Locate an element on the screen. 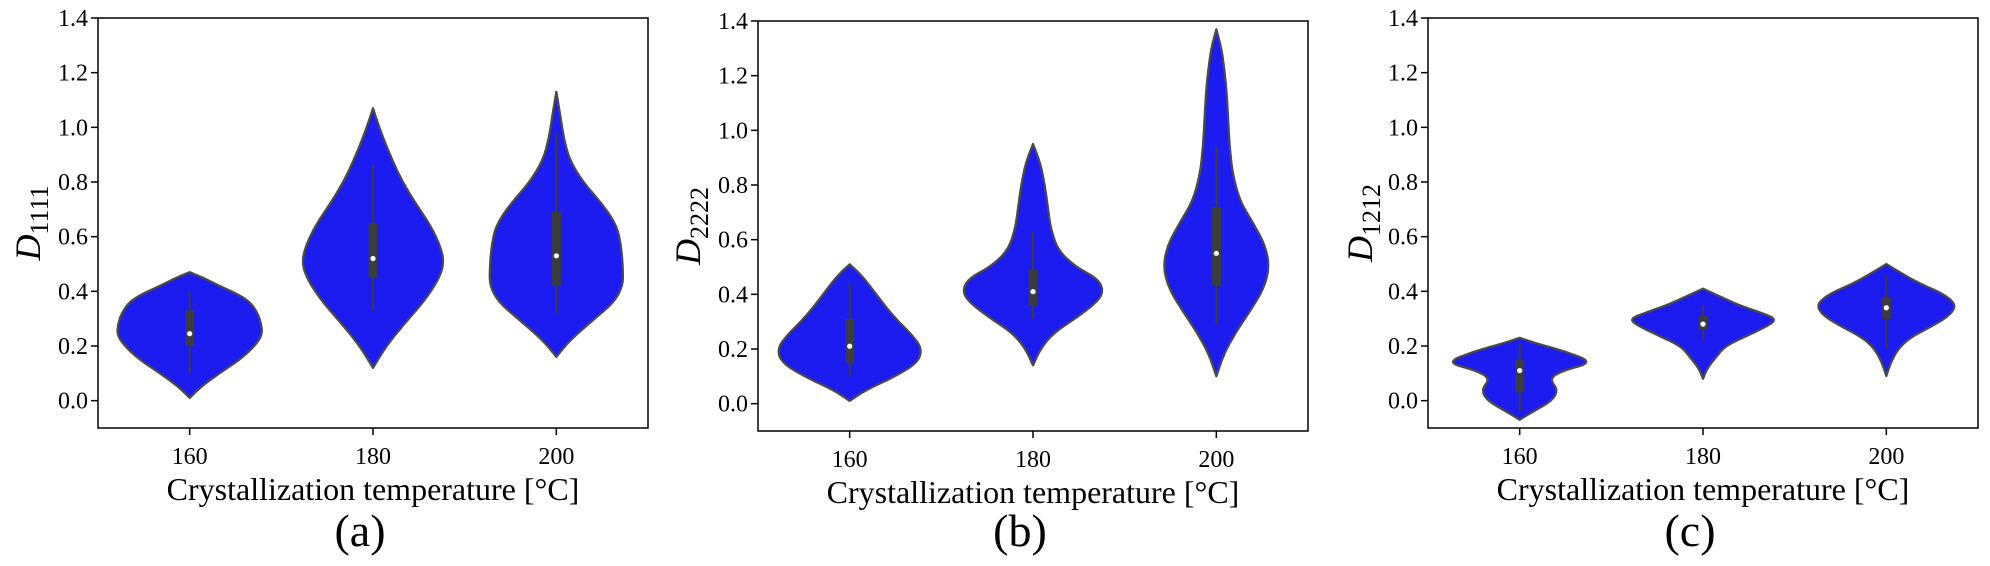  panel-label: (b) is located at coordinates (1020, 530).